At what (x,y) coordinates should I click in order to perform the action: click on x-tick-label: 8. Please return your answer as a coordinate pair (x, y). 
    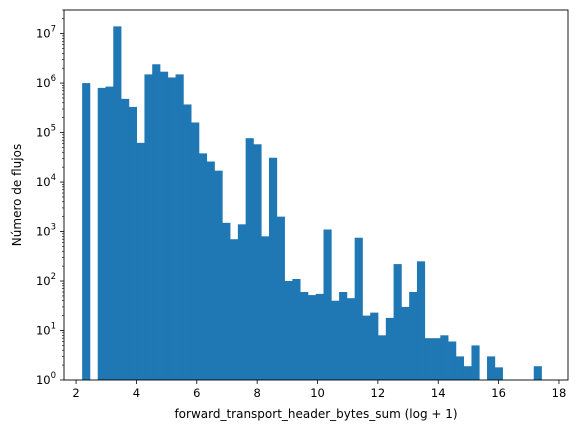
    Looking at the image, I should click on (256, 393).